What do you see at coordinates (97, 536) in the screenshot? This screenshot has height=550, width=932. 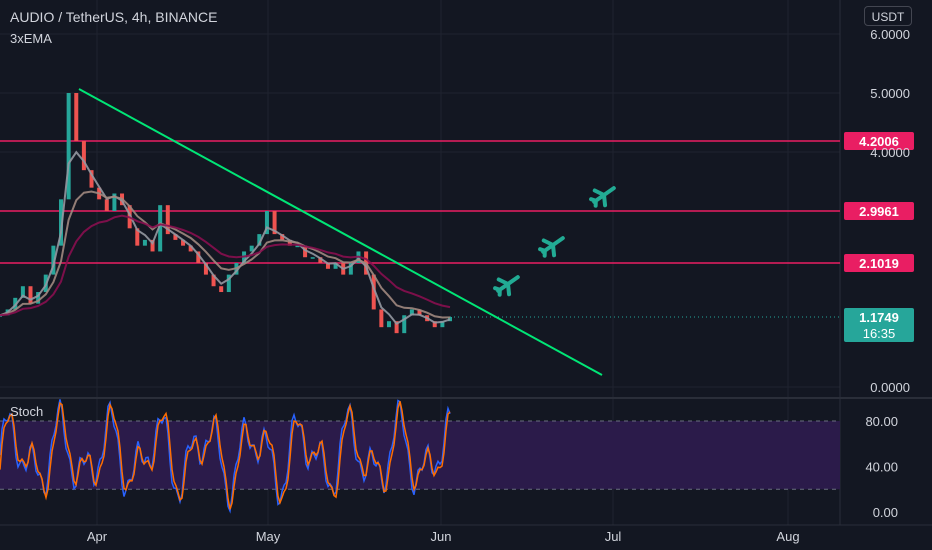 I see `time-axis-tick: Apr` at bounding box center [97, 536].